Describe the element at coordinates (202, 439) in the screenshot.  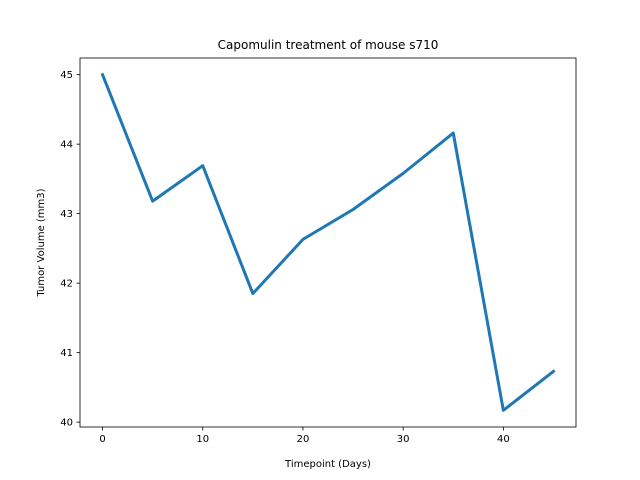
I see `x-tick-label: 10` at that location.